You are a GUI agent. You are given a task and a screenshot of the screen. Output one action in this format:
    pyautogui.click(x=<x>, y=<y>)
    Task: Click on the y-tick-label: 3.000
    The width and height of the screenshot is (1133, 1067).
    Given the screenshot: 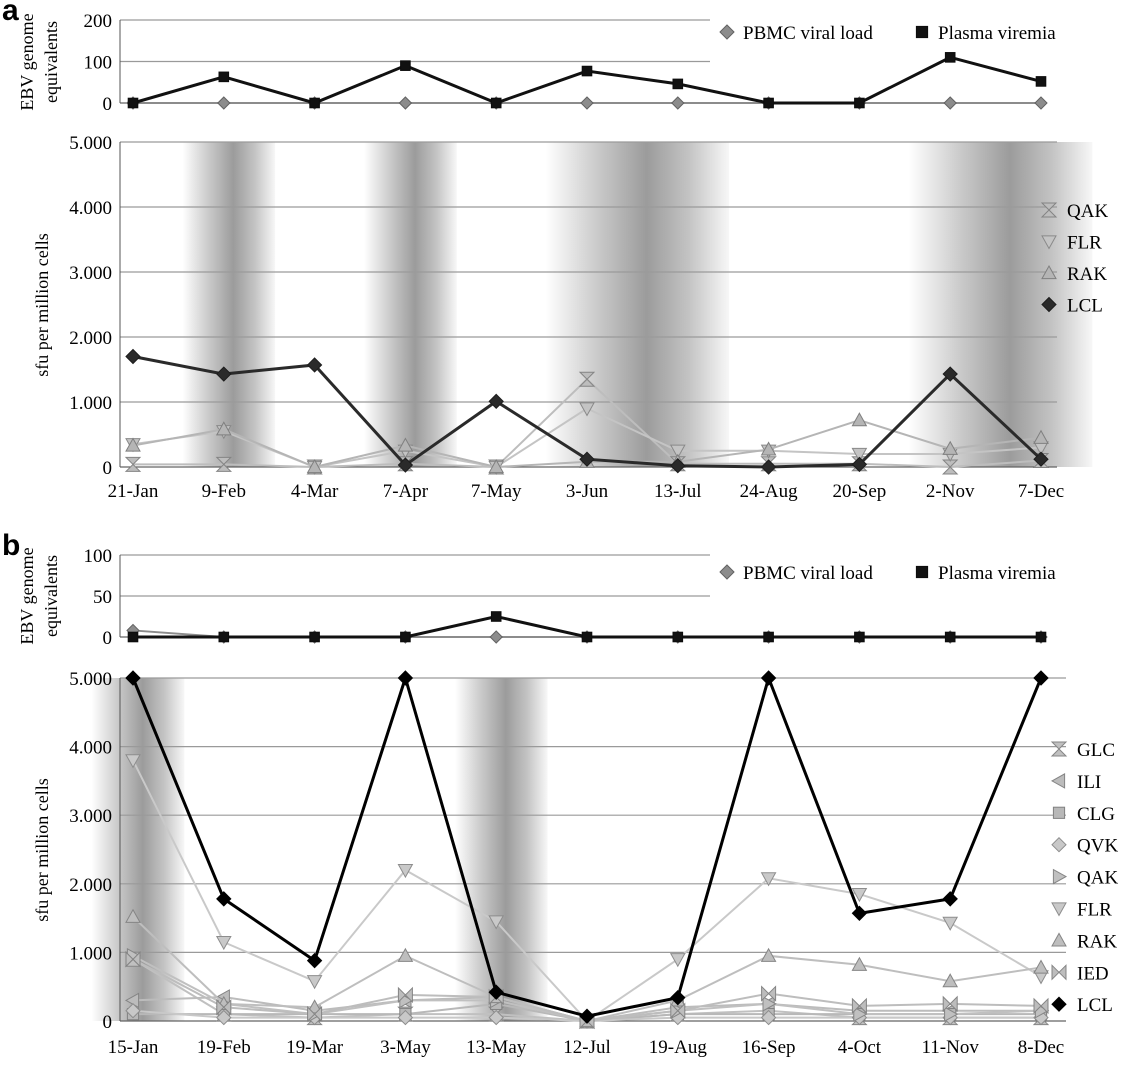 What is the action you would take?
    pyautogui.click(x=90, y=273)
    